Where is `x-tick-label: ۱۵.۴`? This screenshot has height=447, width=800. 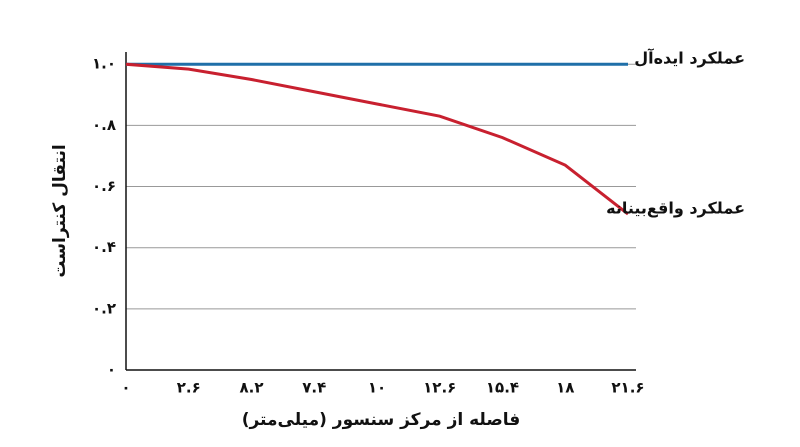 x-tick-label: ۱۵.۴ is located at coordinates (502, 388).